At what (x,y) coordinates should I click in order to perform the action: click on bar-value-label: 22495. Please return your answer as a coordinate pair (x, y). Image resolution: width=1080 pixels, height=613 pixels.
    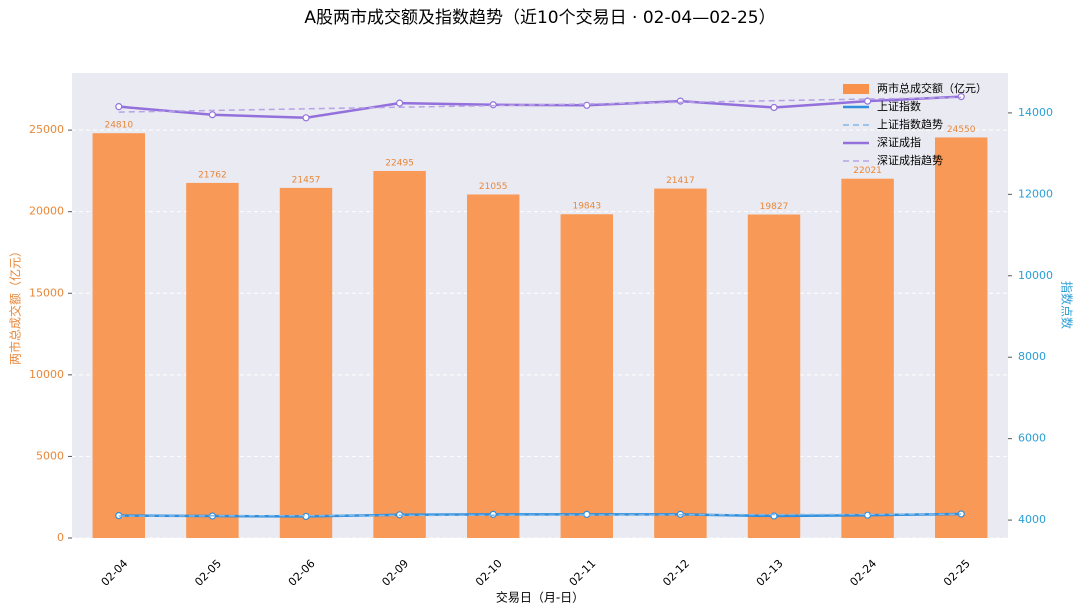
    Looking at the image, I should click on (399, 163).